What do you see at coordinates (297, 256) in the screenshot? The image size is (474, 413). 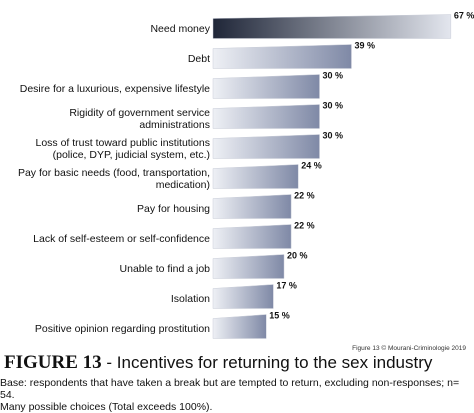 I see `value-label: 20 %` at bounding box center [297, 256].